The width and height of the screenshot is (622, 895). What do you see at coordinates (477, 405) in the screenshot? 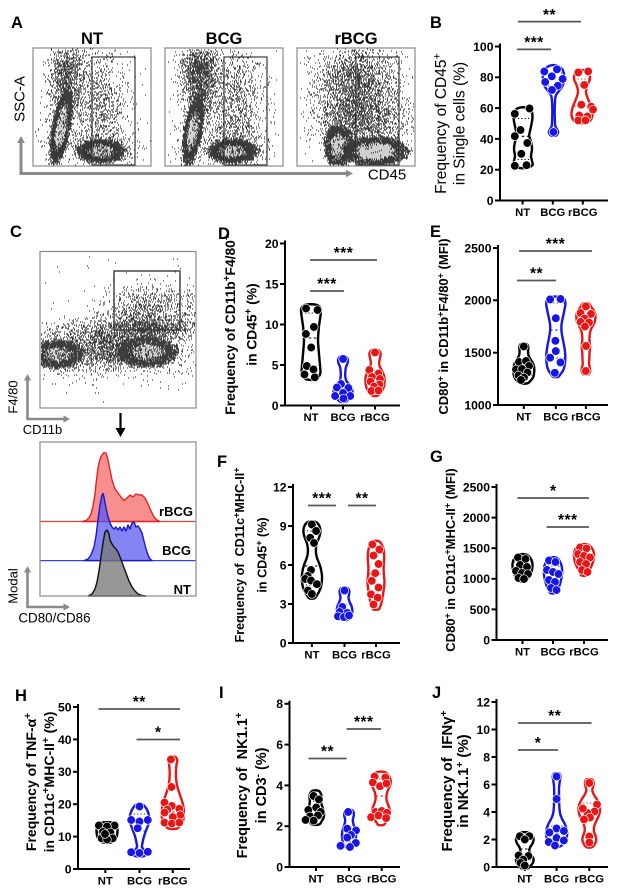
I see `svg-text: 1000` at bounding box center [477, 405].